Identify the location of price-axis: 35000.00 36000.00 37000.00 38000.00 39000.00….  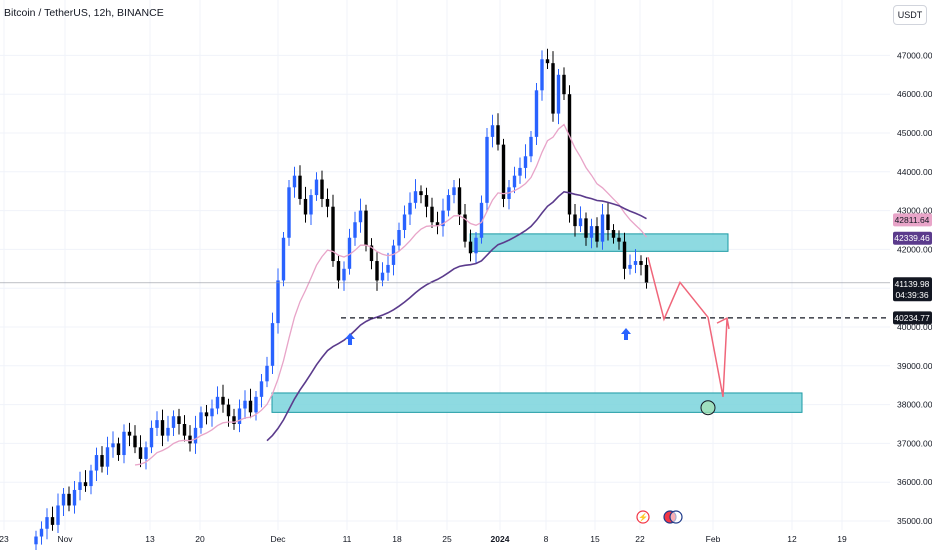
(914, 288).